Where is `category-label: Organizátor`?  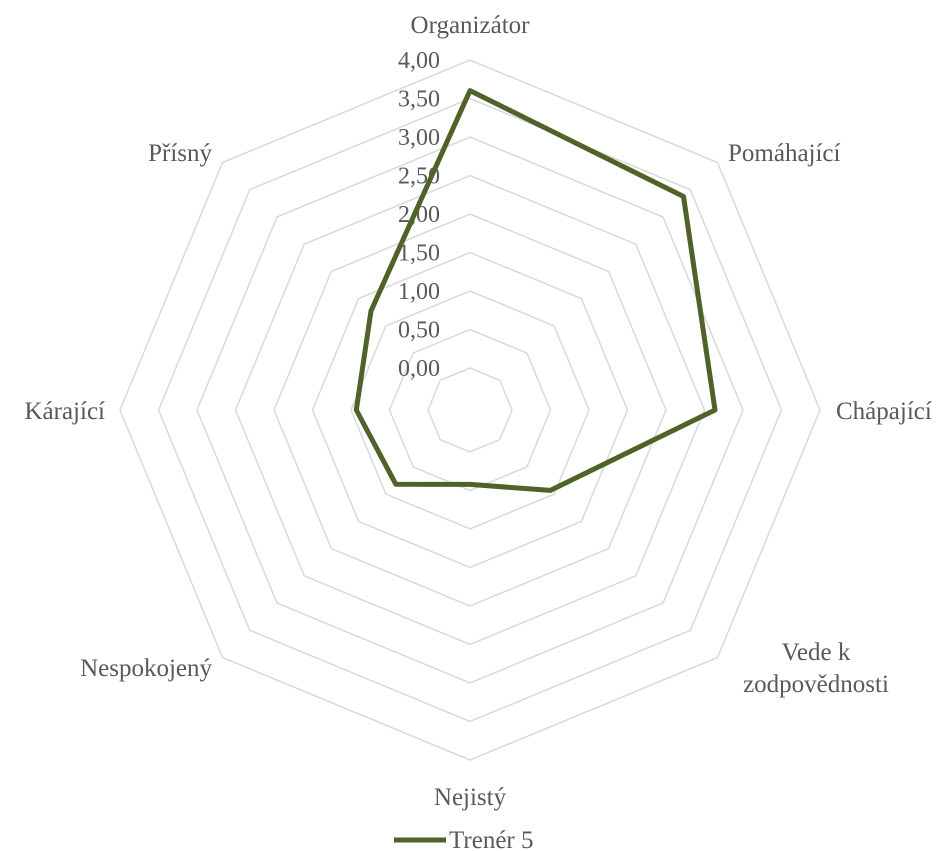 category-label: Organizátor is located at coordinates (471, 25).